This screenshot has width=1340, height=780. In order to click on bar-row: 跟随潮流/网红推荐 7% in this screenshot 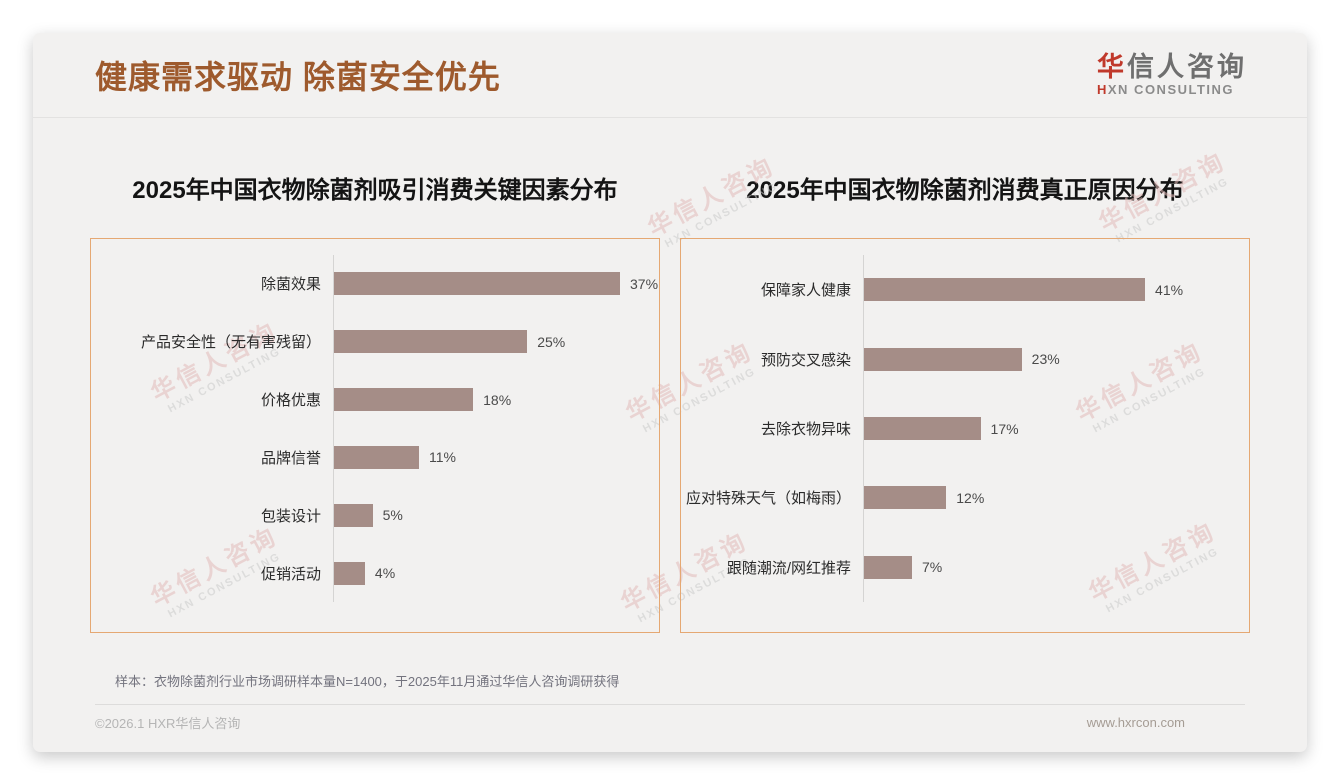, I will do `click(965, 567)`.